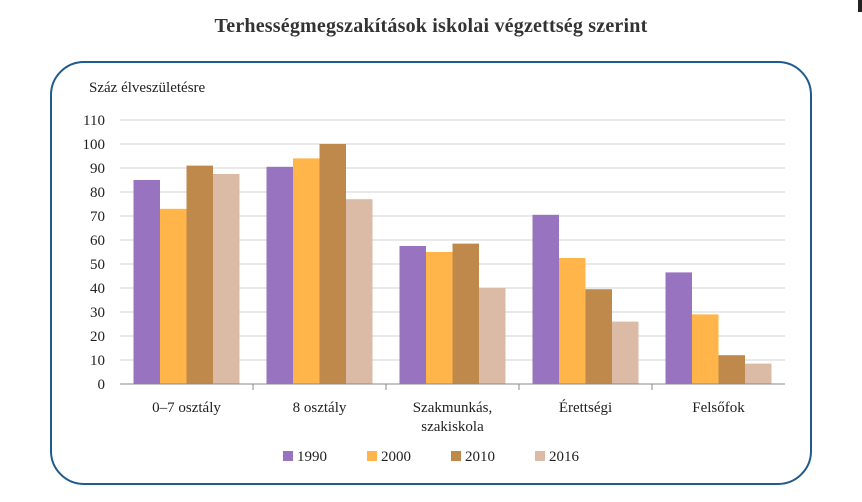  I want to click on legend: 1990 2000 2010 2016, so click(431, 457).